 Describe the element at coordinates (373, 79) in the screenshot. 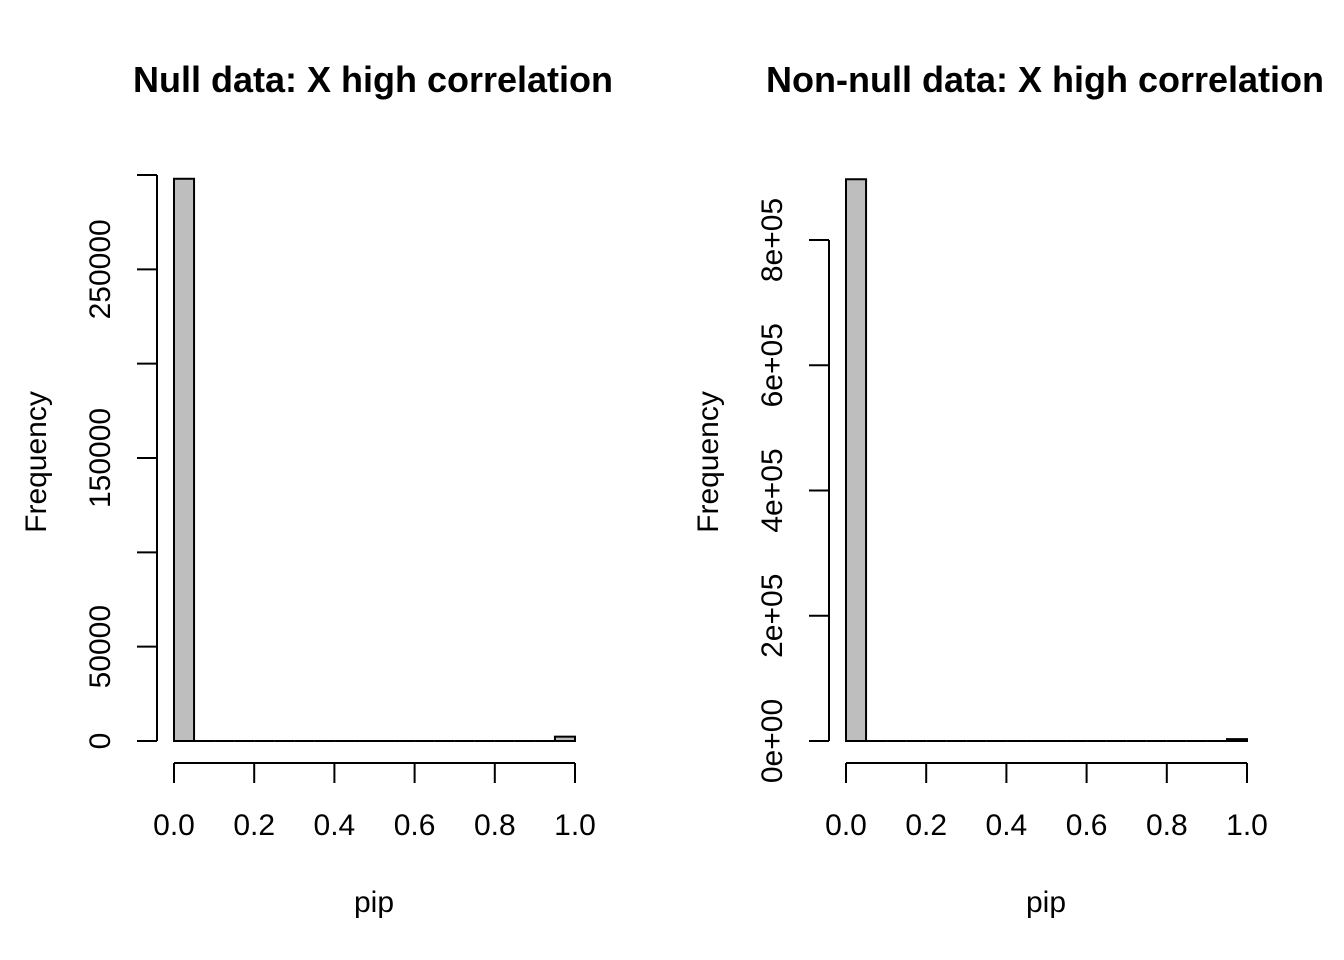

I see `chart-title: Null data: X high correlation` at that location.